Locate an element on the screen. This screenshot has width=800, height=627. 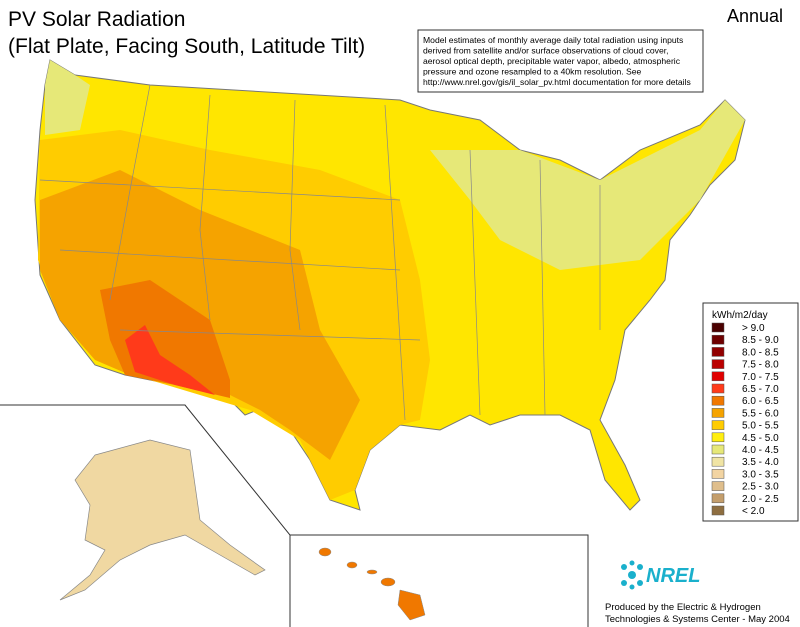
legend-label: 2.5 - 3.0 is located at coordinates (760, 487).